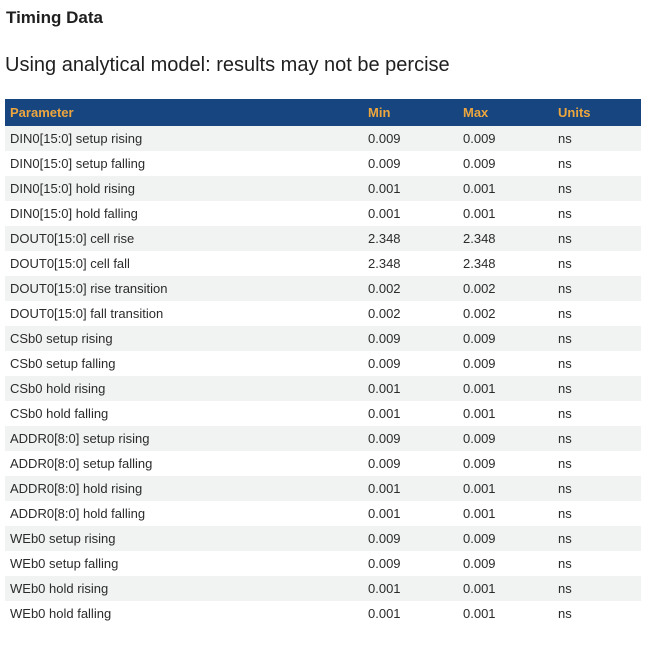 This screenshot has height=654, width=650. Describe the element at coordinates (59, 588) in the screenshot. I see `cell-parameter: WEb0 hold rising` at that location.